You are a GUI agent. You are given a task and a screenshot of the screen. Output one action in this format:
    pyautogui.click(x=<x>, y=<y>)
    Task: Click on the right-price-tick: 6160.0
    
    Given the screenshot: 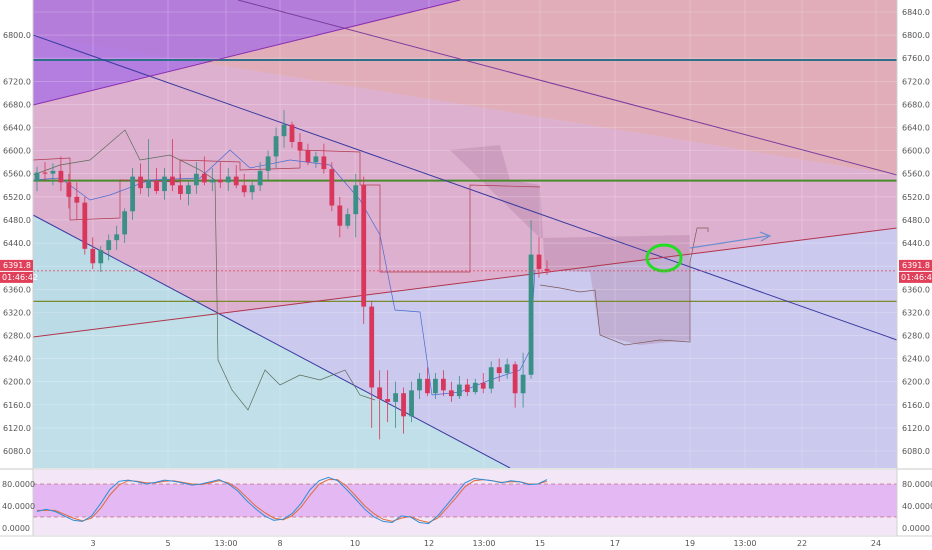 What is the action you would take?
    pyautogui.click(x=916, y=405)
    